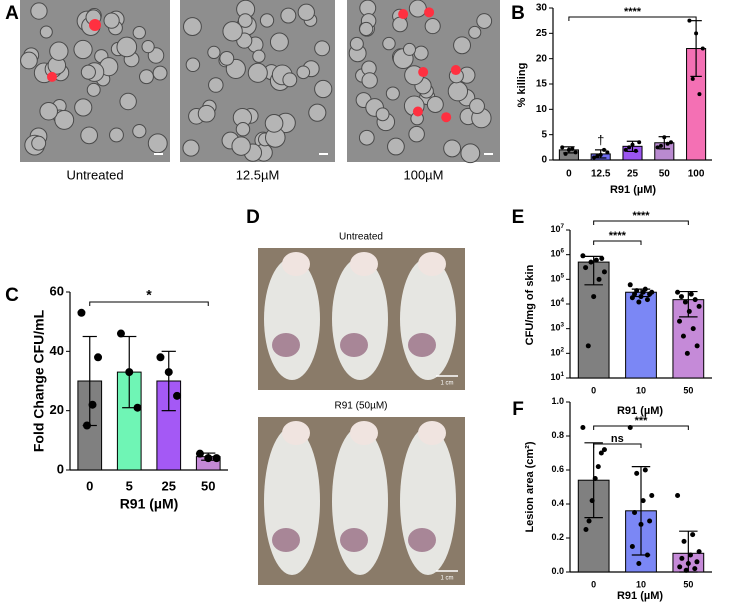 The height and width of the screenshot is (605, 735). I want to click on panel-letter: C, so click(12, 295).